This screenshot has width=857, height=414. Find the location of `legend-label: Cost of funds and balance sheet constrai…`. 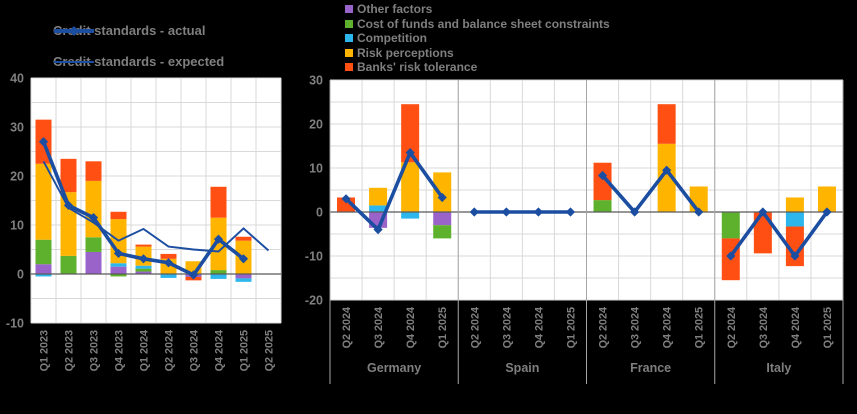

legend-label: Cost of funds and balance sheet constrai… is located at coordinates (483, 23).